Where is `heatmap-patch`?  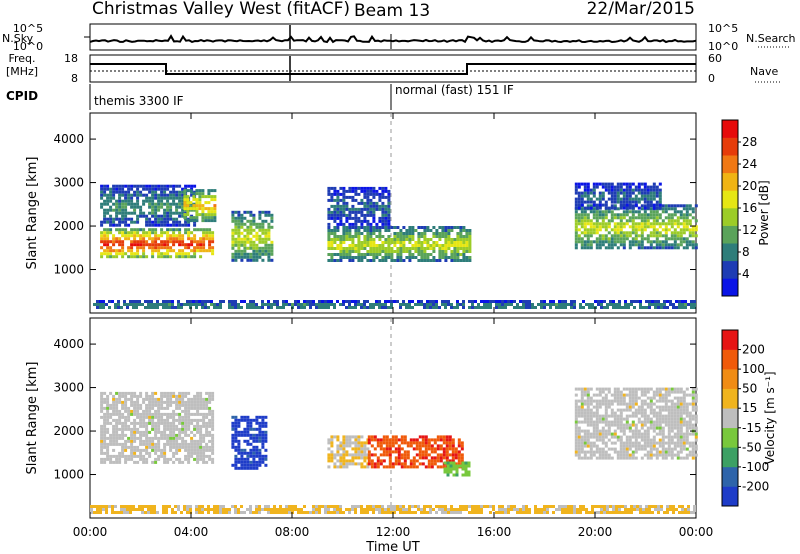 heatmap-patch is located at coordinates (359, 206).